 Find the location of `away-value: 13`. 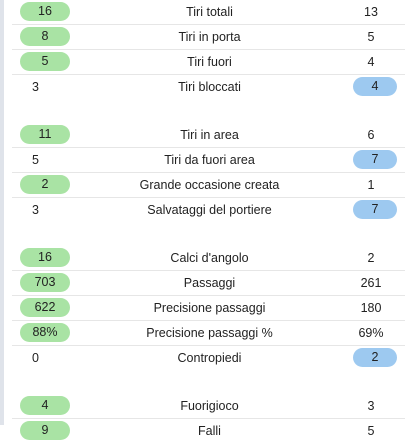

away-value: 13 is located at coordinates (371, 12).